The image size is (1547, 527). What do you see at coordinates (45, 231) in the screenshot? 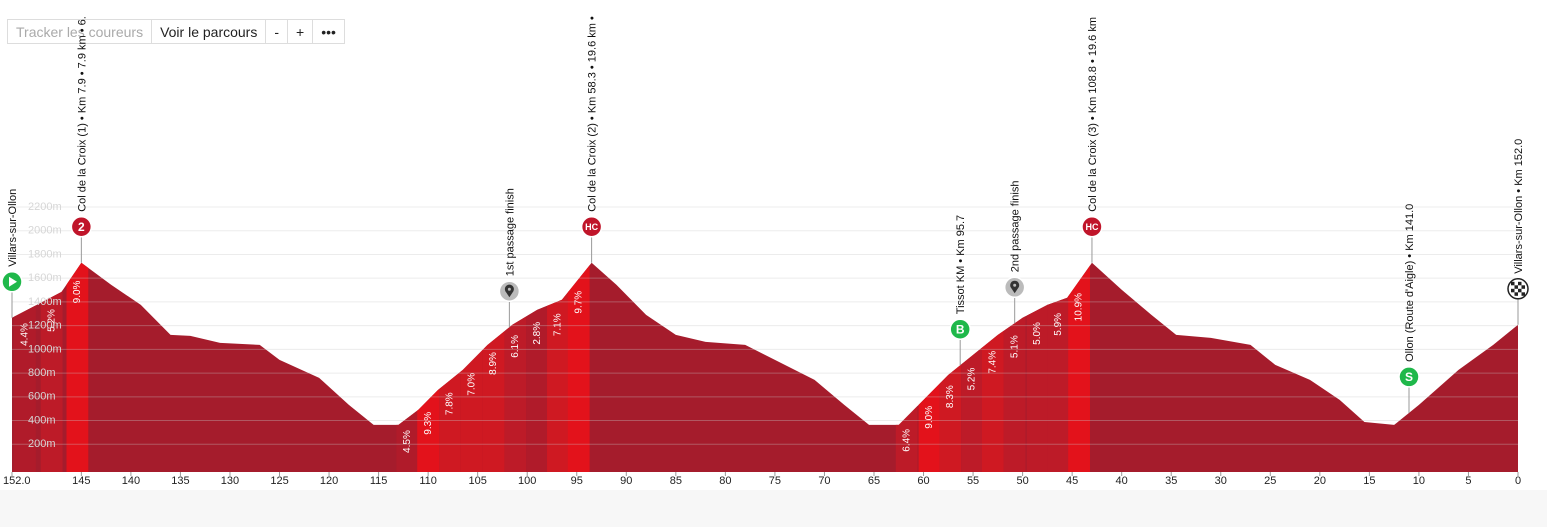
I see `y-tick-label: 2000m` at bounding box center [45, 231].